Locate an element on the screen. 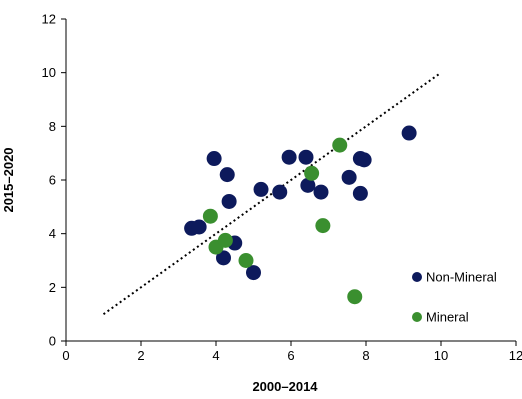 The width and height of the screenshot is (522, 399). x-tick-label: 8 is located at coordinates (365, 355).